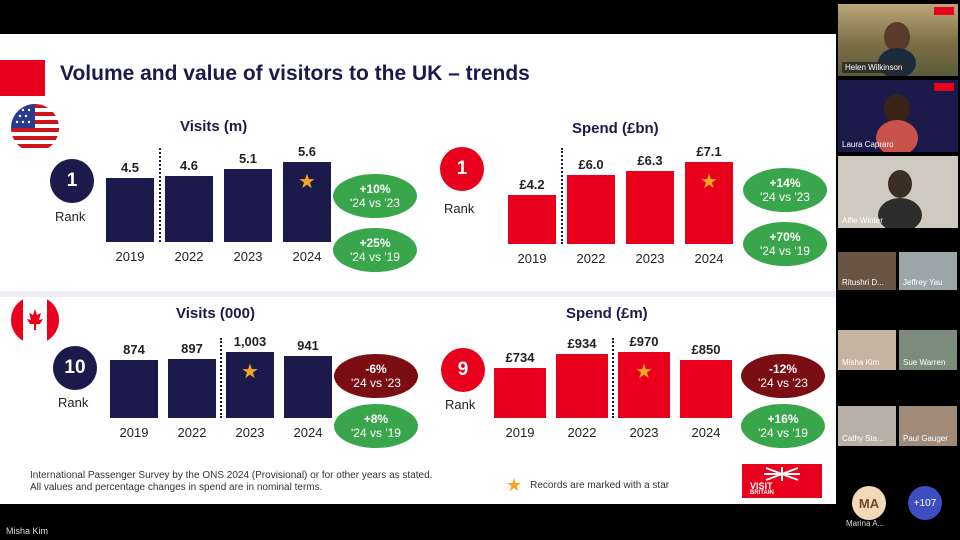  What do you see at coordinates (375, 250) in the screenshot?
I see `usa-visits-pill-vs19: +25% '24 vs '19` at bounding box center [375, 250].